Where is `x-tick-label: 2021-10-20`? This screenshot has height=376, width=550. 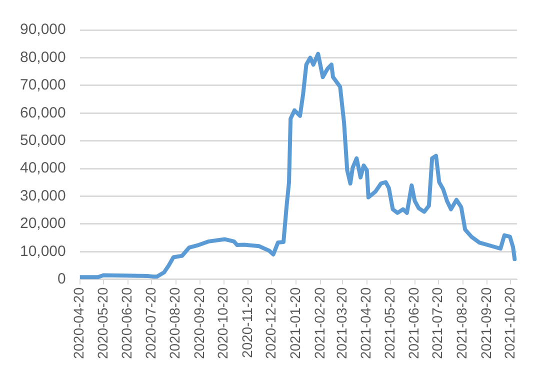
x-tick-label: 2021-10-20 is located at coordinates (510, 323).